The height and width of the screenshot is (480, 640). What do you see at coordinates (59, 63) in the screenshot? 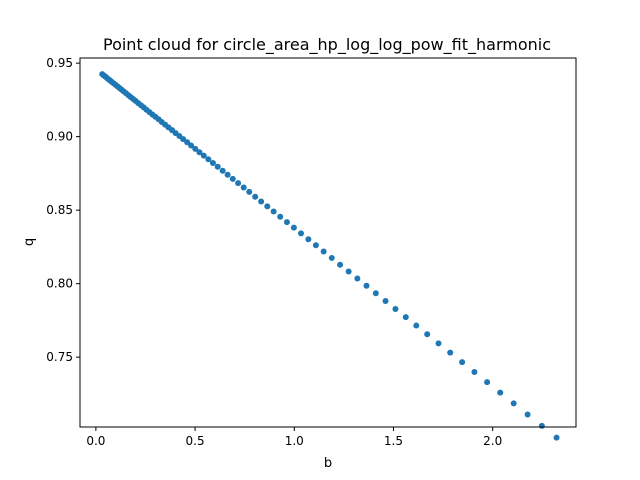
I see `y-tick-label: 0.95` at bounding box center [59, 63].